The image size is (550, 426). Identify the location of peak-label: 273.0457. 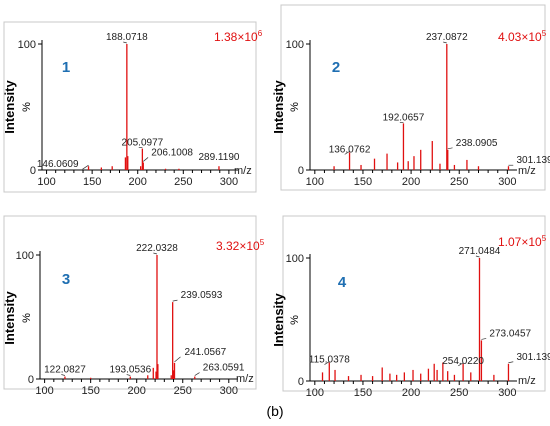
(510, 333).